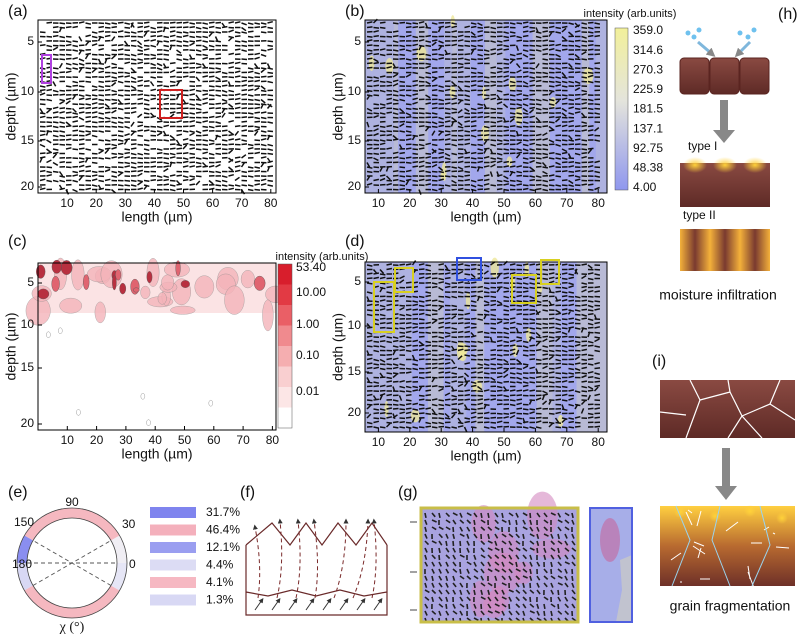  Describe the element at coordinates (730, 606) in the screenshot. I see `schematic-caption: grain fragmentation` at that location.